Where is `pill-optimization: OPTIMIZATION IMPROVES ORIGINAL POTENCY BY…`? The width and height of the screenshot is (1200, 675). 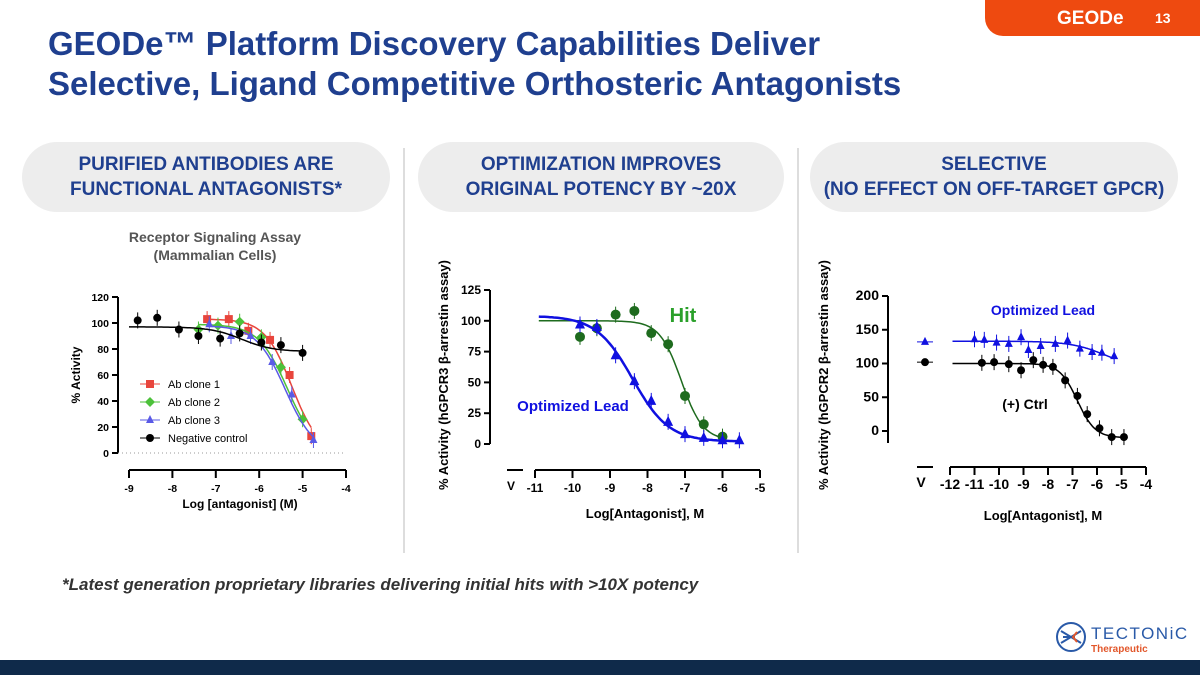 pill-optimization: OPTIMIZATION IMPROVES ORIGINAL POTENCY BY… is located at coordinates (601, 177).